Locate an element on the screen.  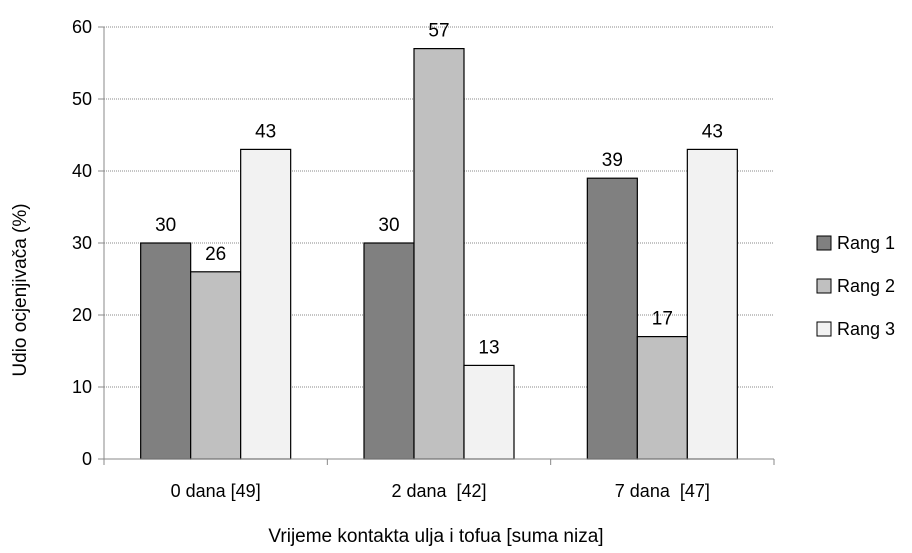
legend: Rang 1 Rang 2 Rang 3 is located at coordinates (855, 286).